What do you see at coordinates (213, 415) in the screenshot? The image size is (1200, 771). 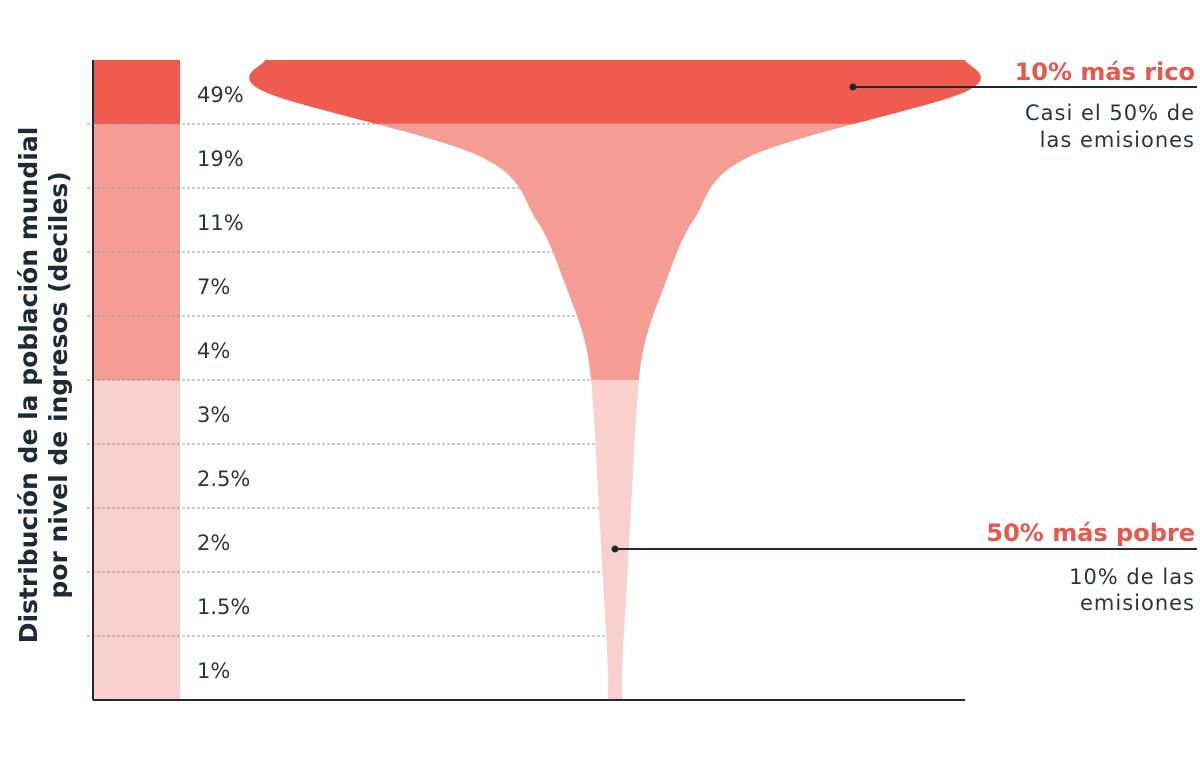 I see `value-label: 3%` at bounding box center [213, 415].